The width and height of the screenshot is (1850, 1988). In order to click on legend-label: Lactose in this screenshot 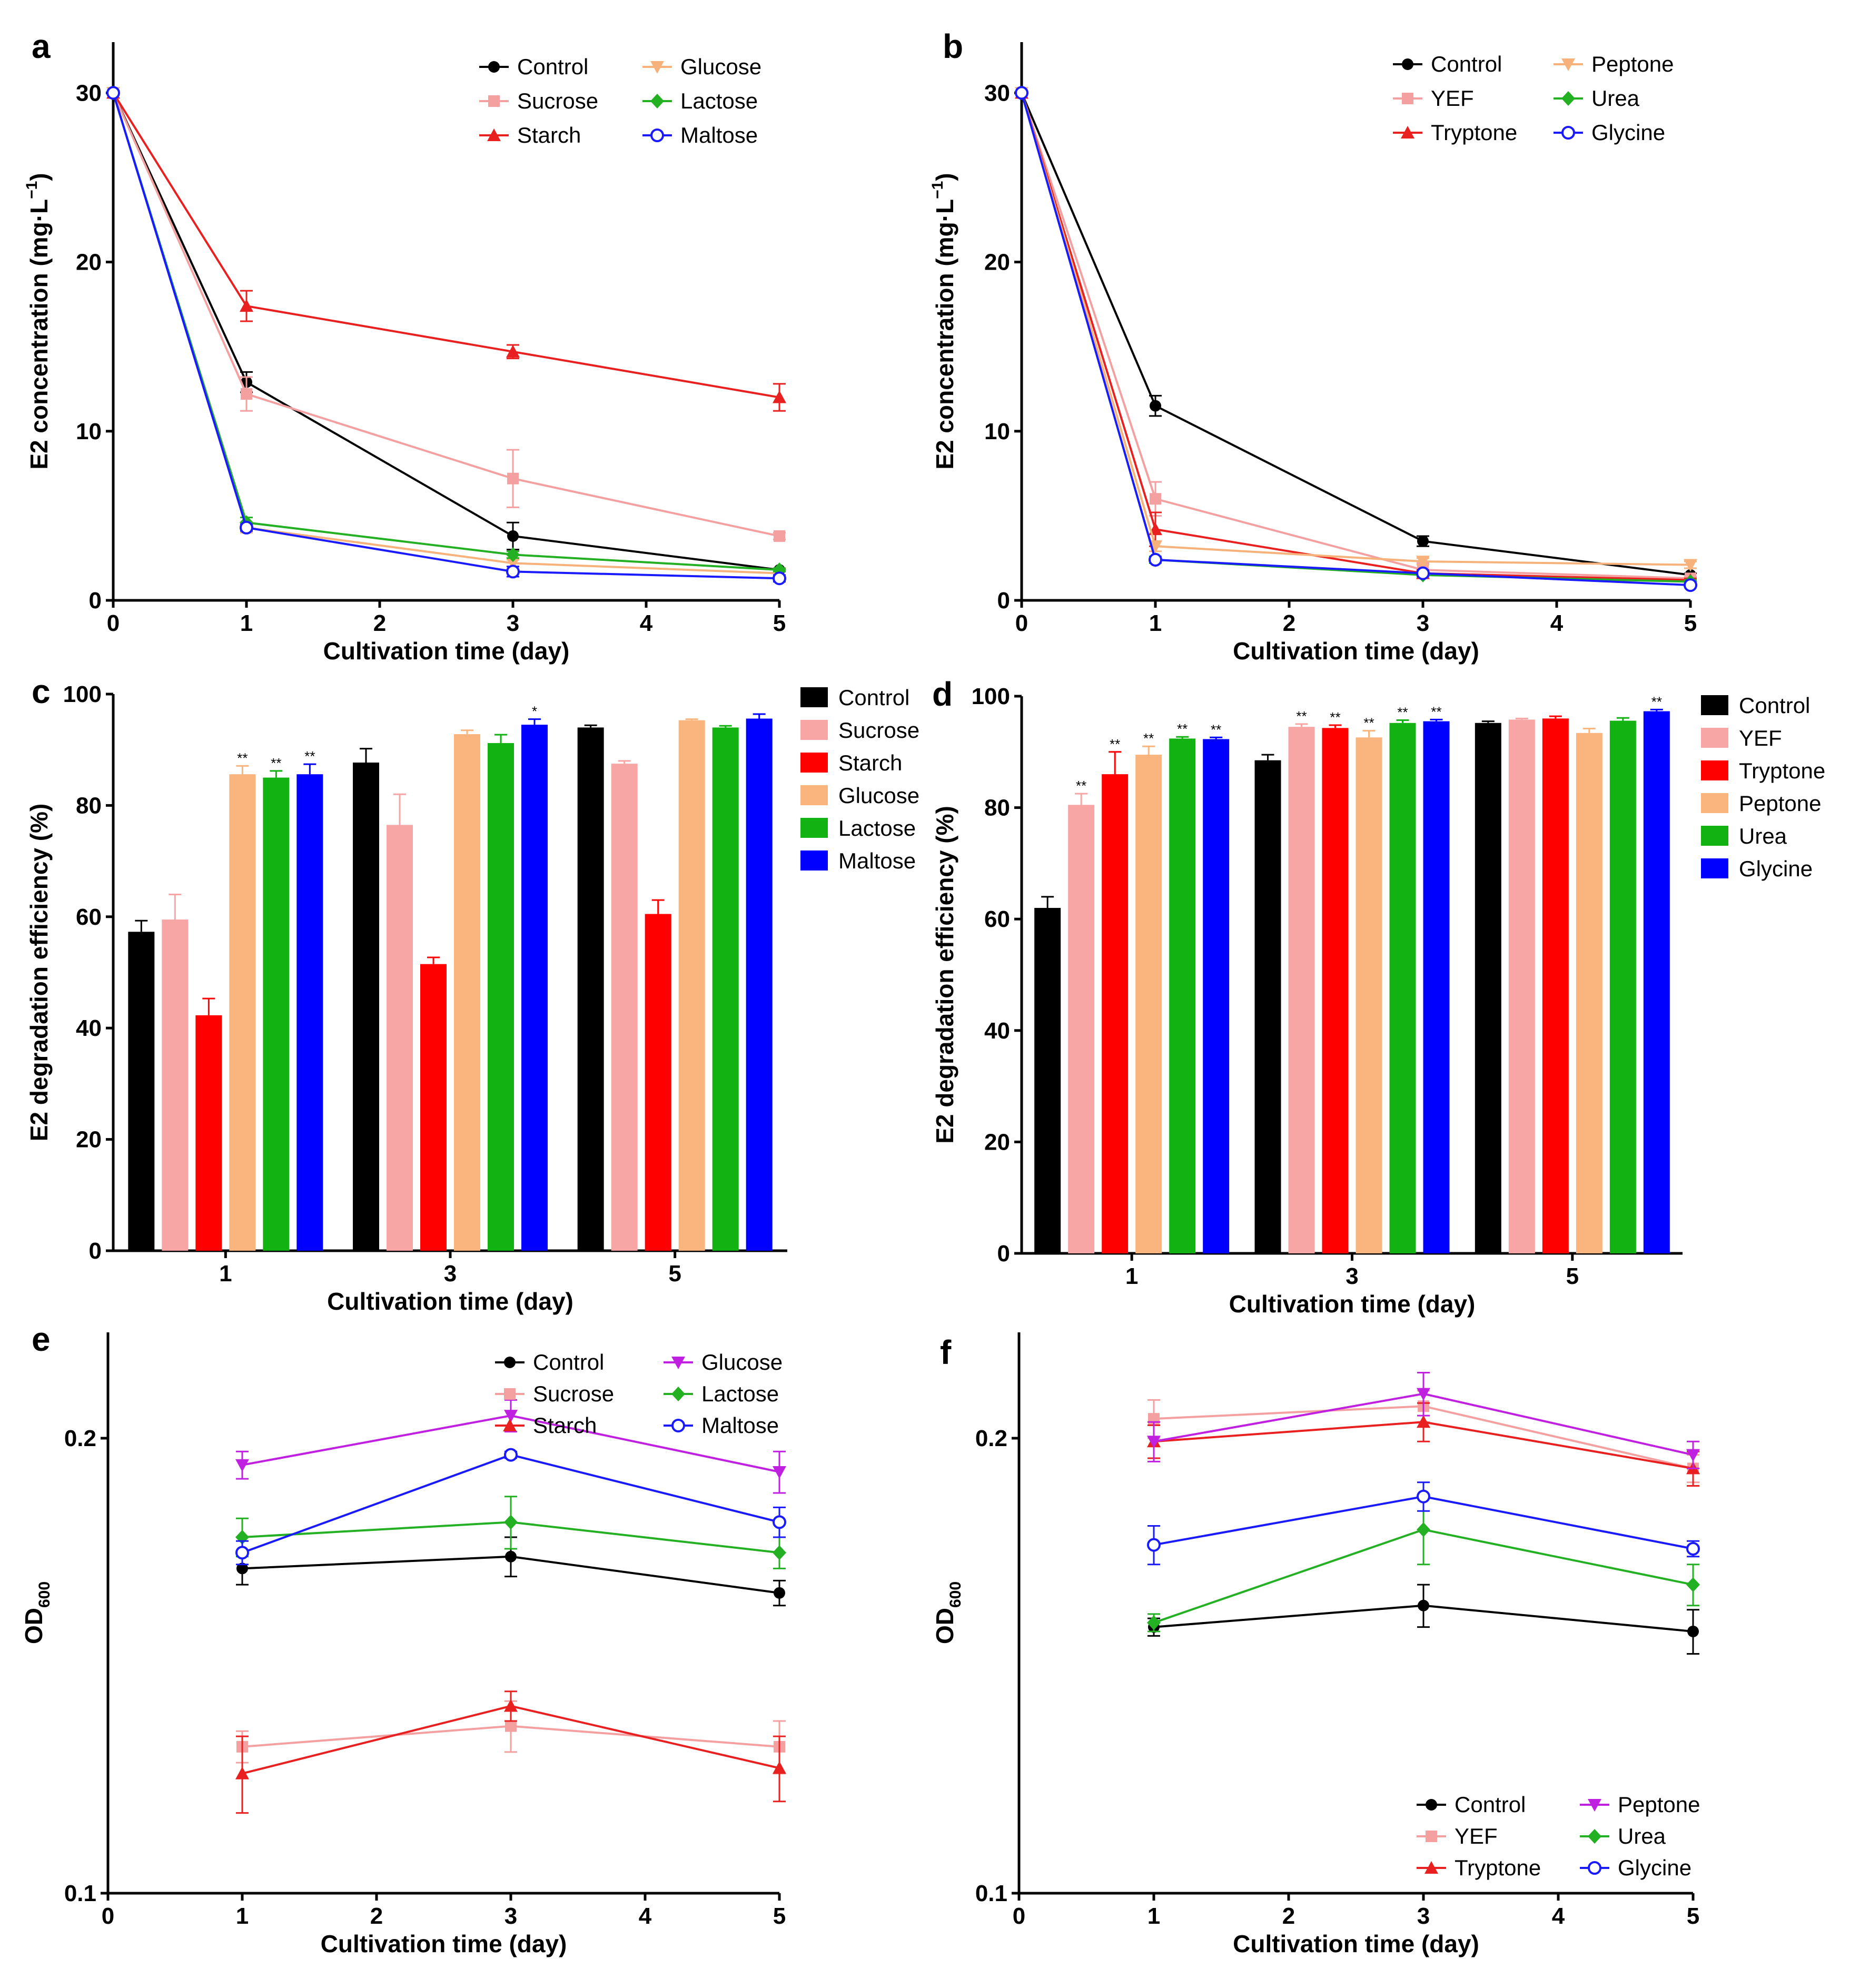, I will do `click(719, 101)`.